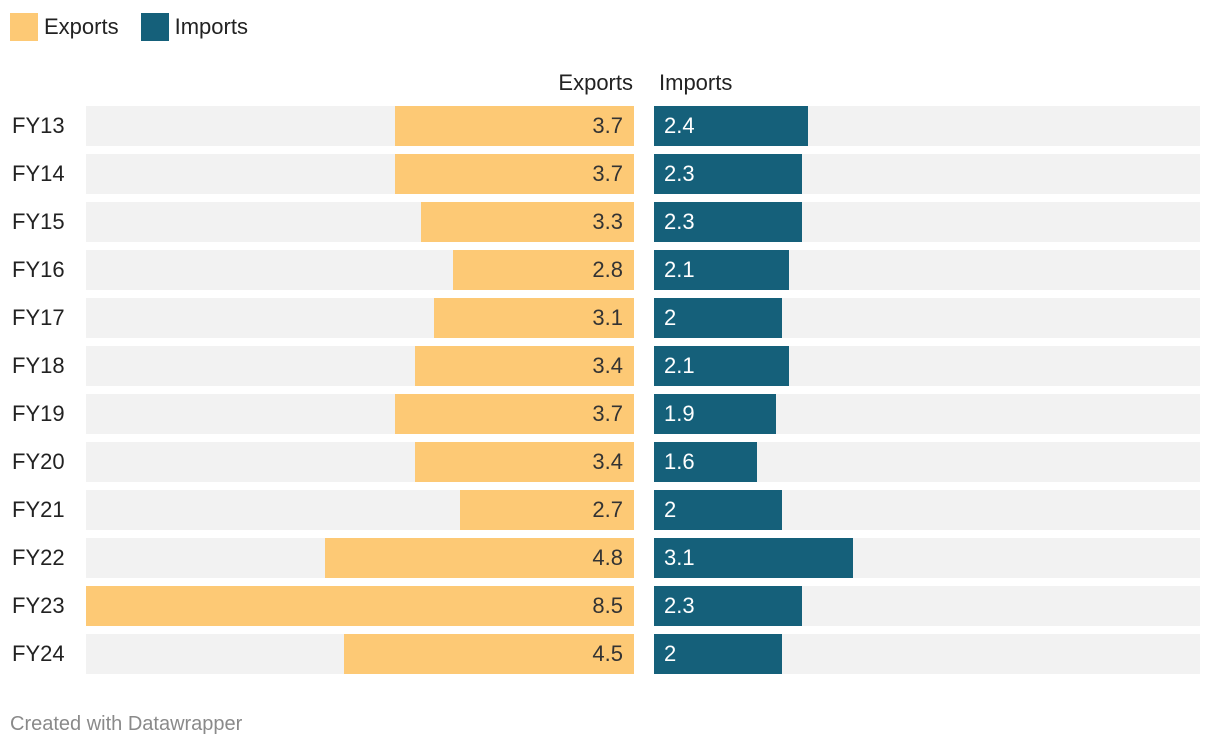 The image size is (1220, 752). Describe the element at coordinates (38, 461) in the screenshot. I see `category-label: FY20` at that location.